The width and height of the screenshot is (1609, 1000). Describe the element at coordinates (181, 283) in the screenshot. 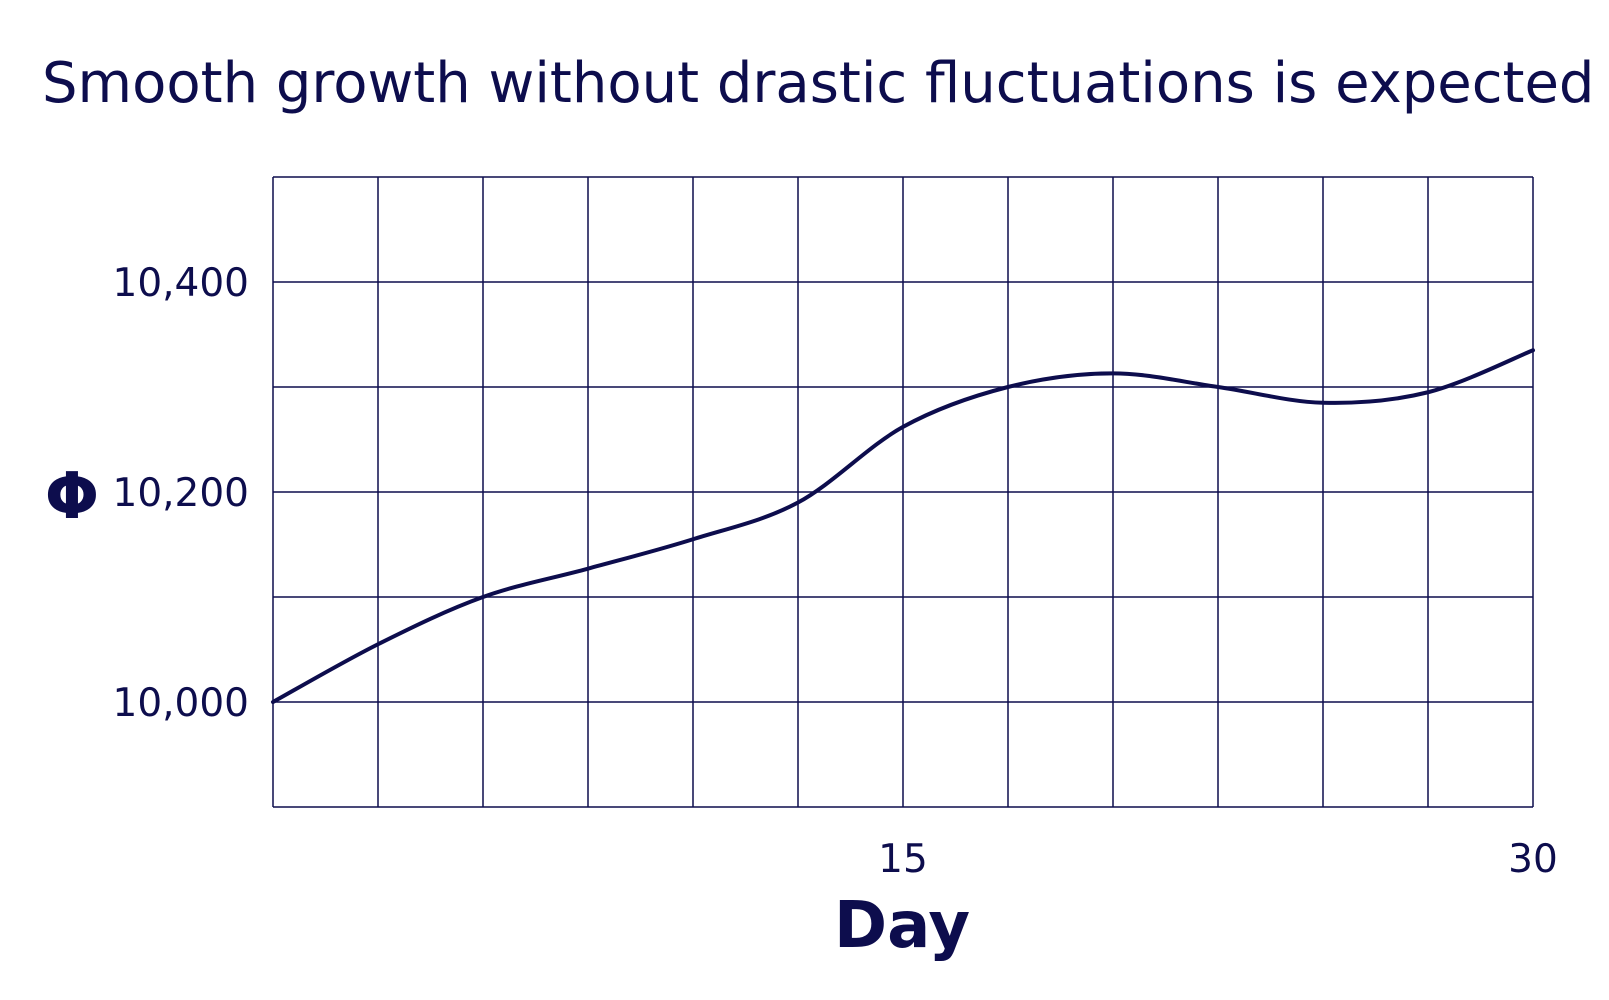

I see `y-tick-label: 10,400` at that location.